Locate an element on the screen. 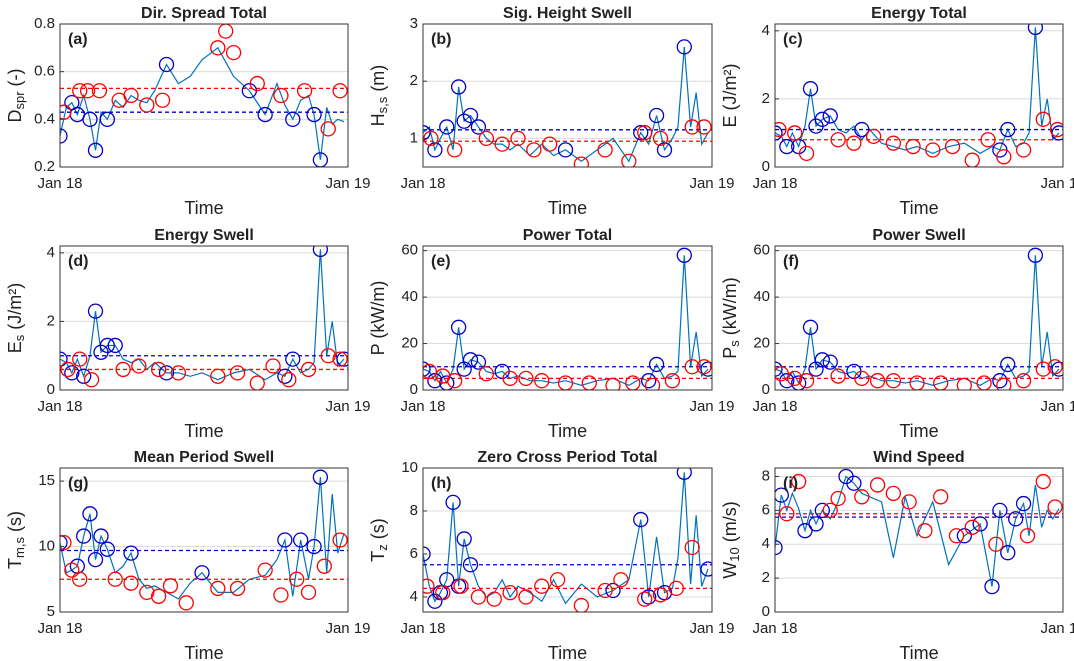  y-label-sub: z is located at coordinates (382, 547).